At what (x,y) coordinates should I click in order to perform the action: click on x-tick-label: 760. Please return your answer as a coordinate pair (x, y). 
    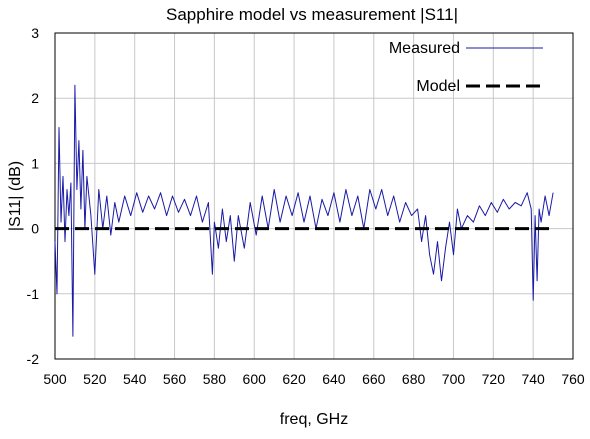
    Looking at the image, I should click on (573, 379).